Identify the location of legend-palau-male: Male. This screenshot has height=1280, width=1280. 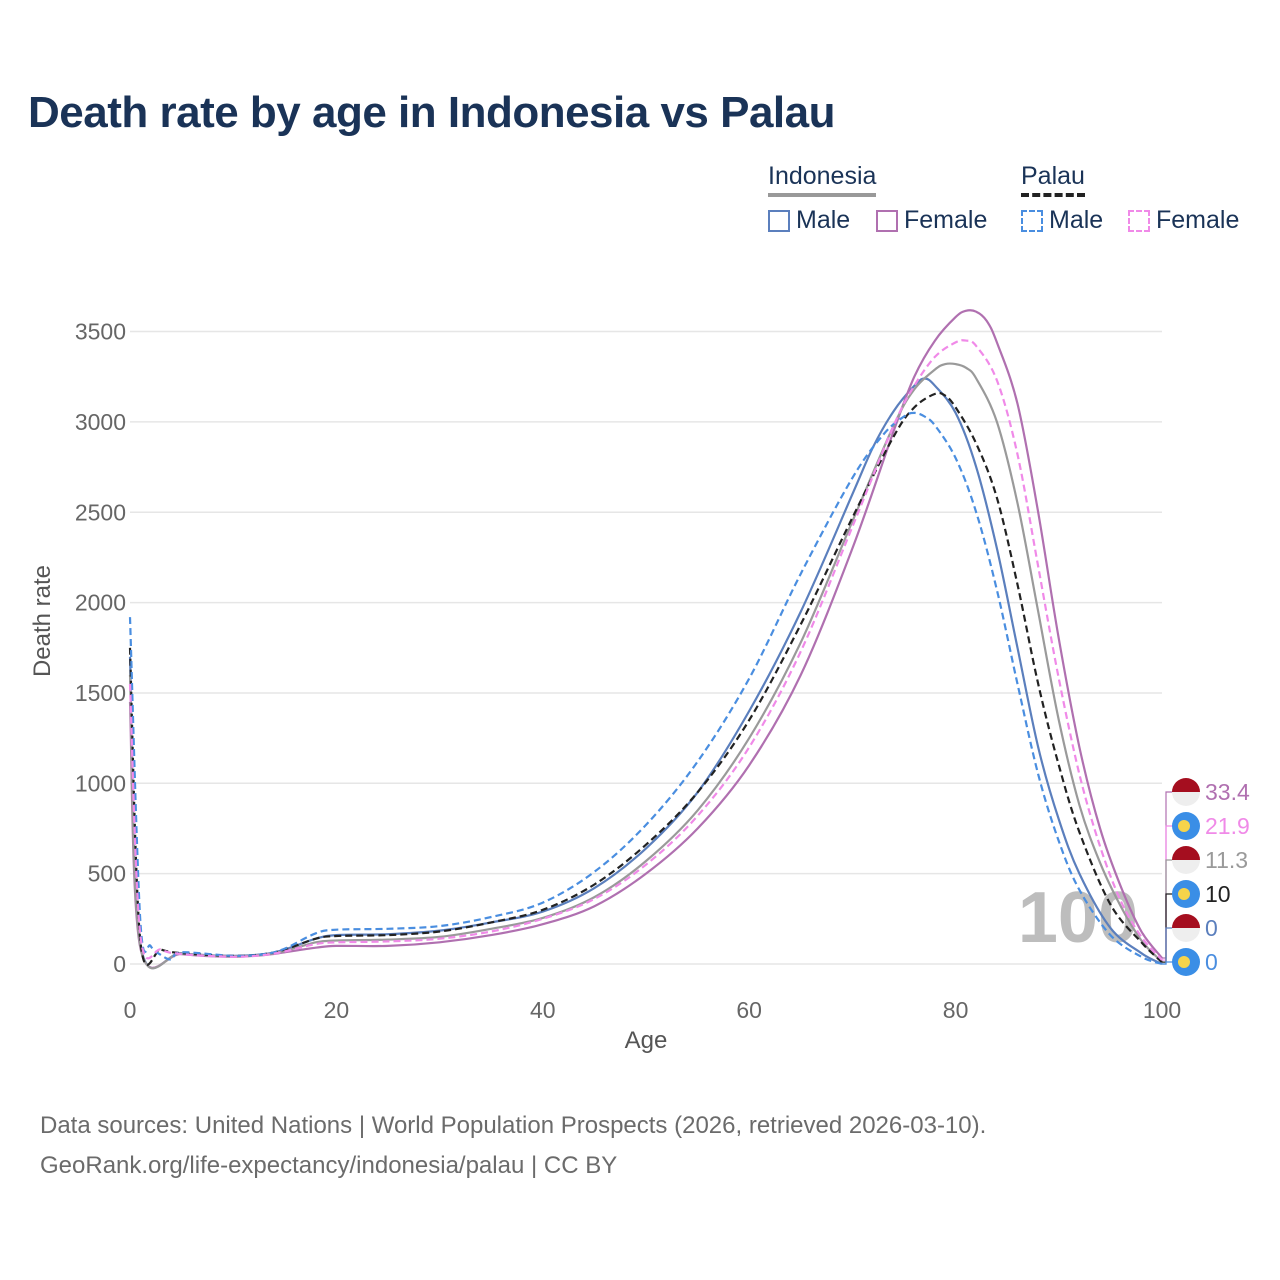
(1062, 220).